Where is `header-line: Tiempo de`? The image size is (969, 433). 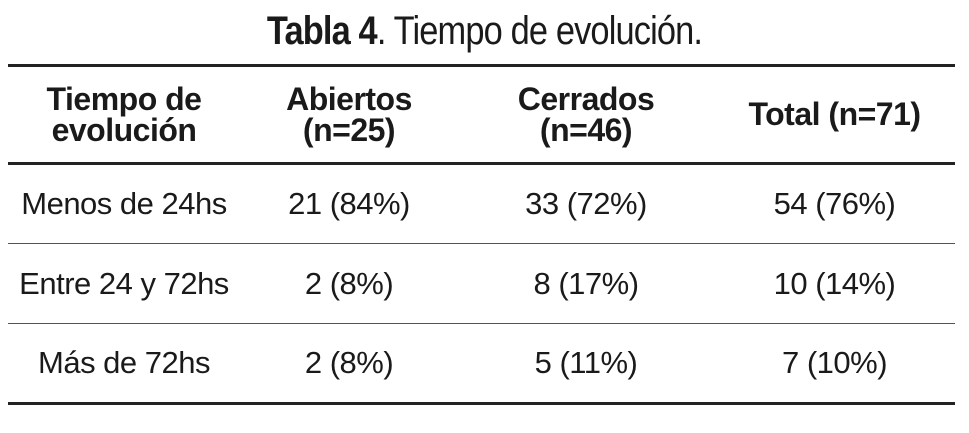
header-line: Tiempo de is located at coordinates (124, 98).